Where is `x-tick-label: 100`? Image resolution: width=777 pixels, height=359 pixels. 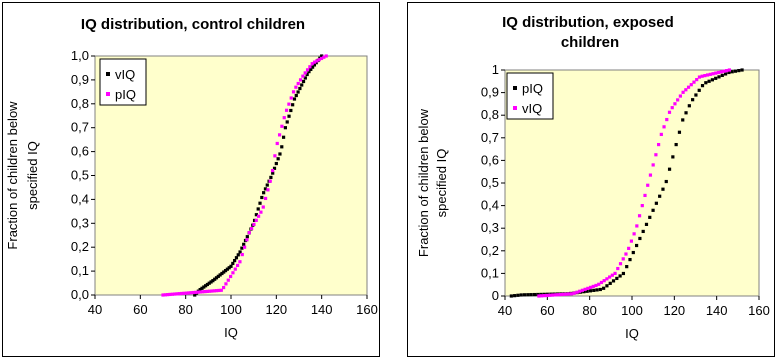 x-tick-label: 100 is located at coordinates (632, 310).